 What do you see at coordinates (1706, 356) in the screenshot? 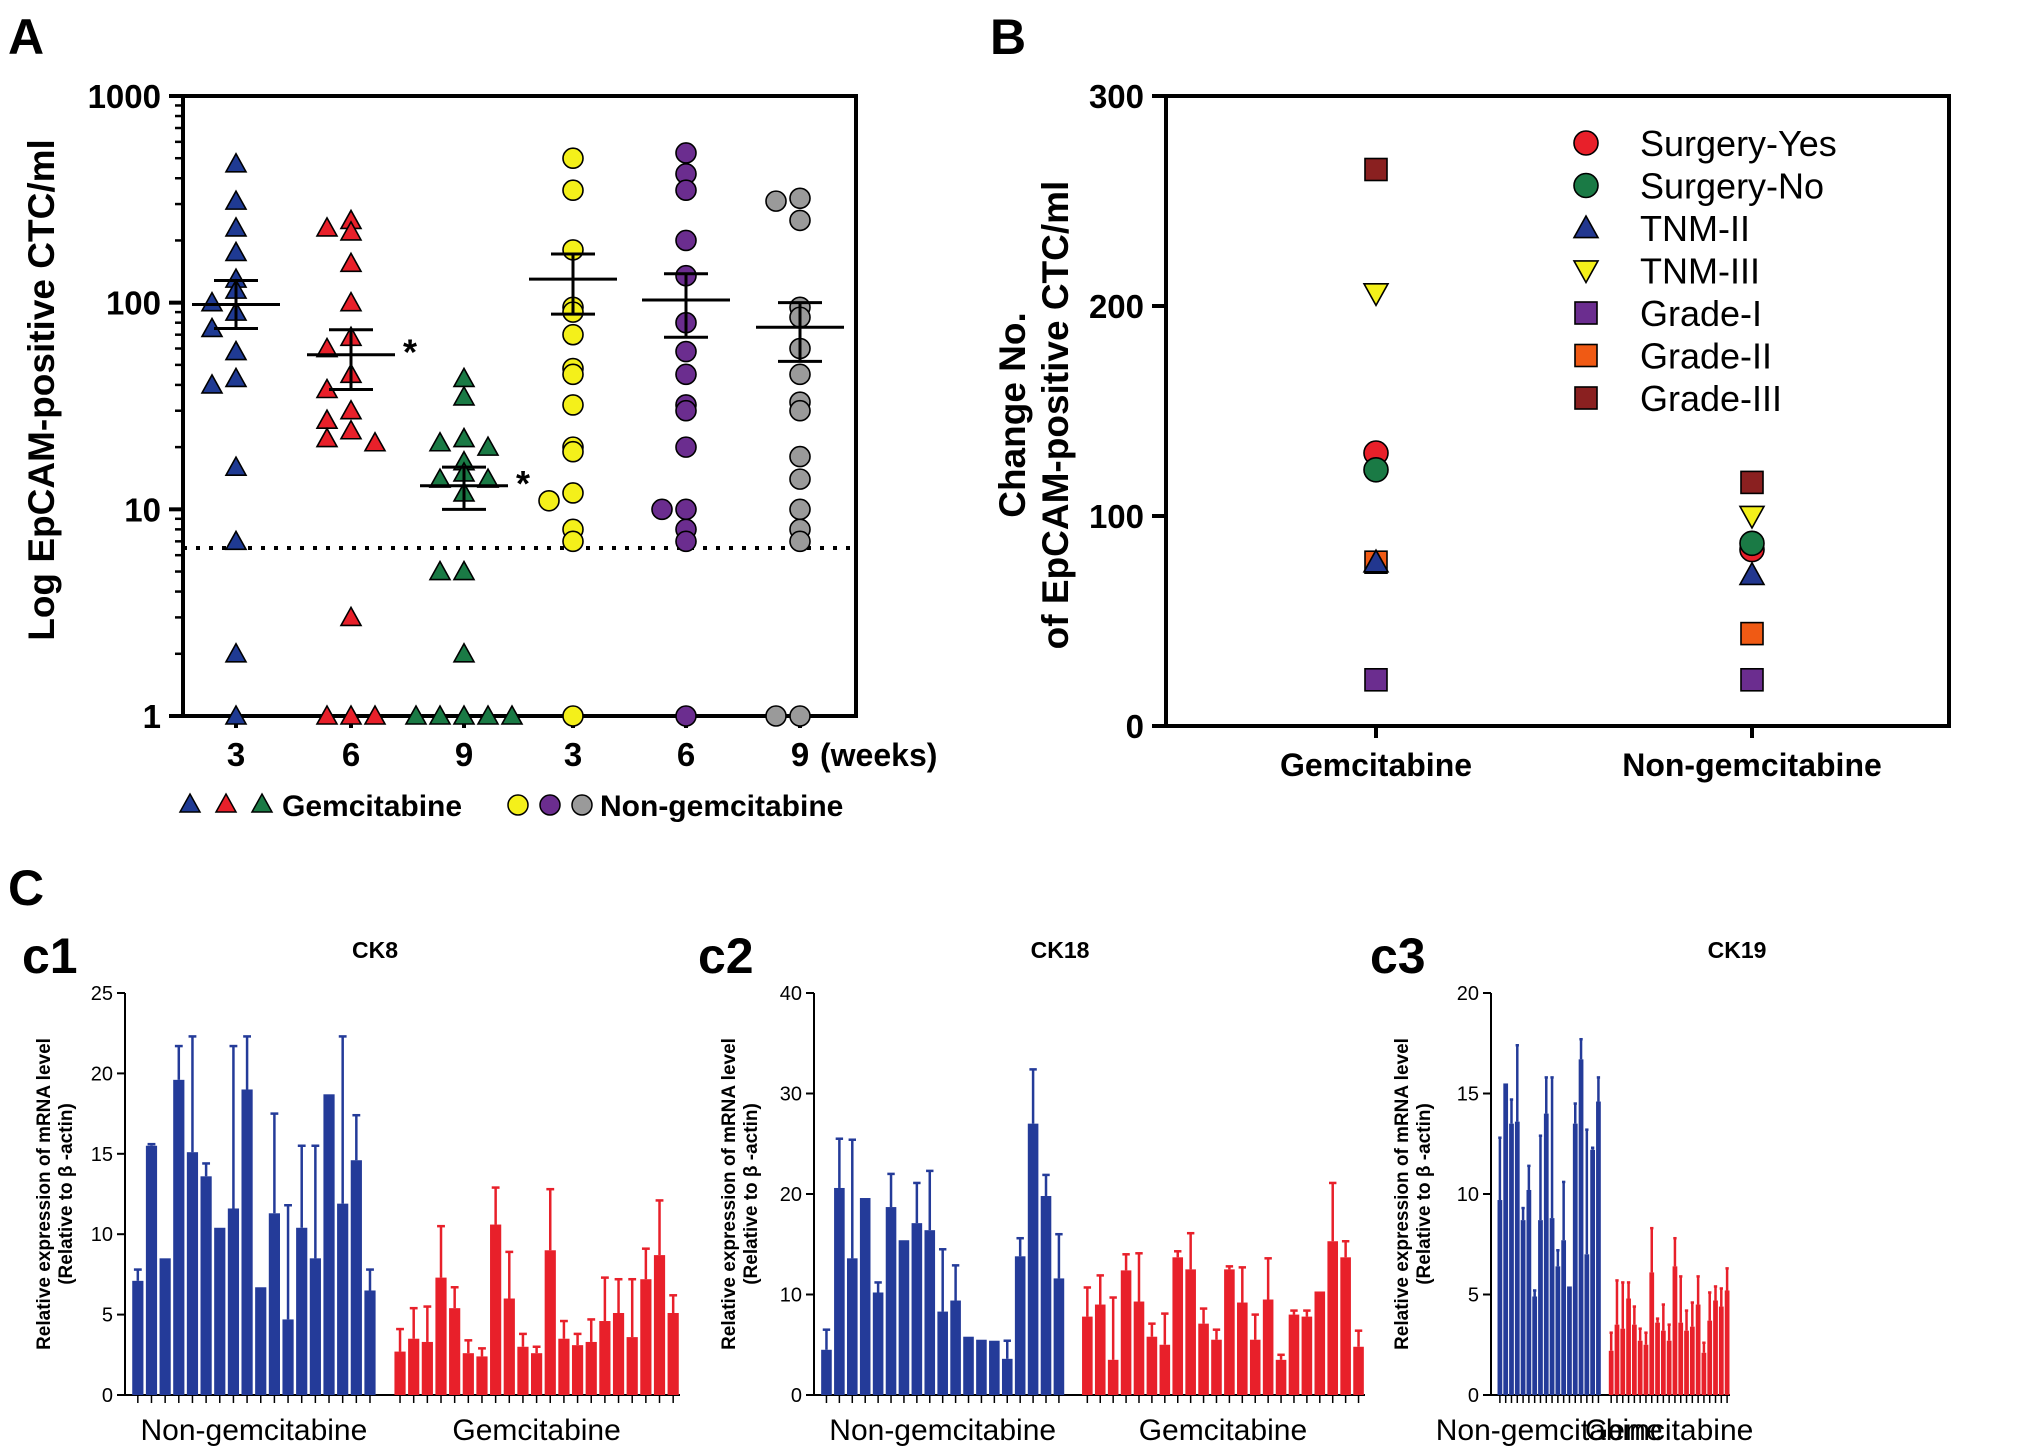
I see `panel-b-legend-label: Grade-II` at bounding box center [1706, 356].